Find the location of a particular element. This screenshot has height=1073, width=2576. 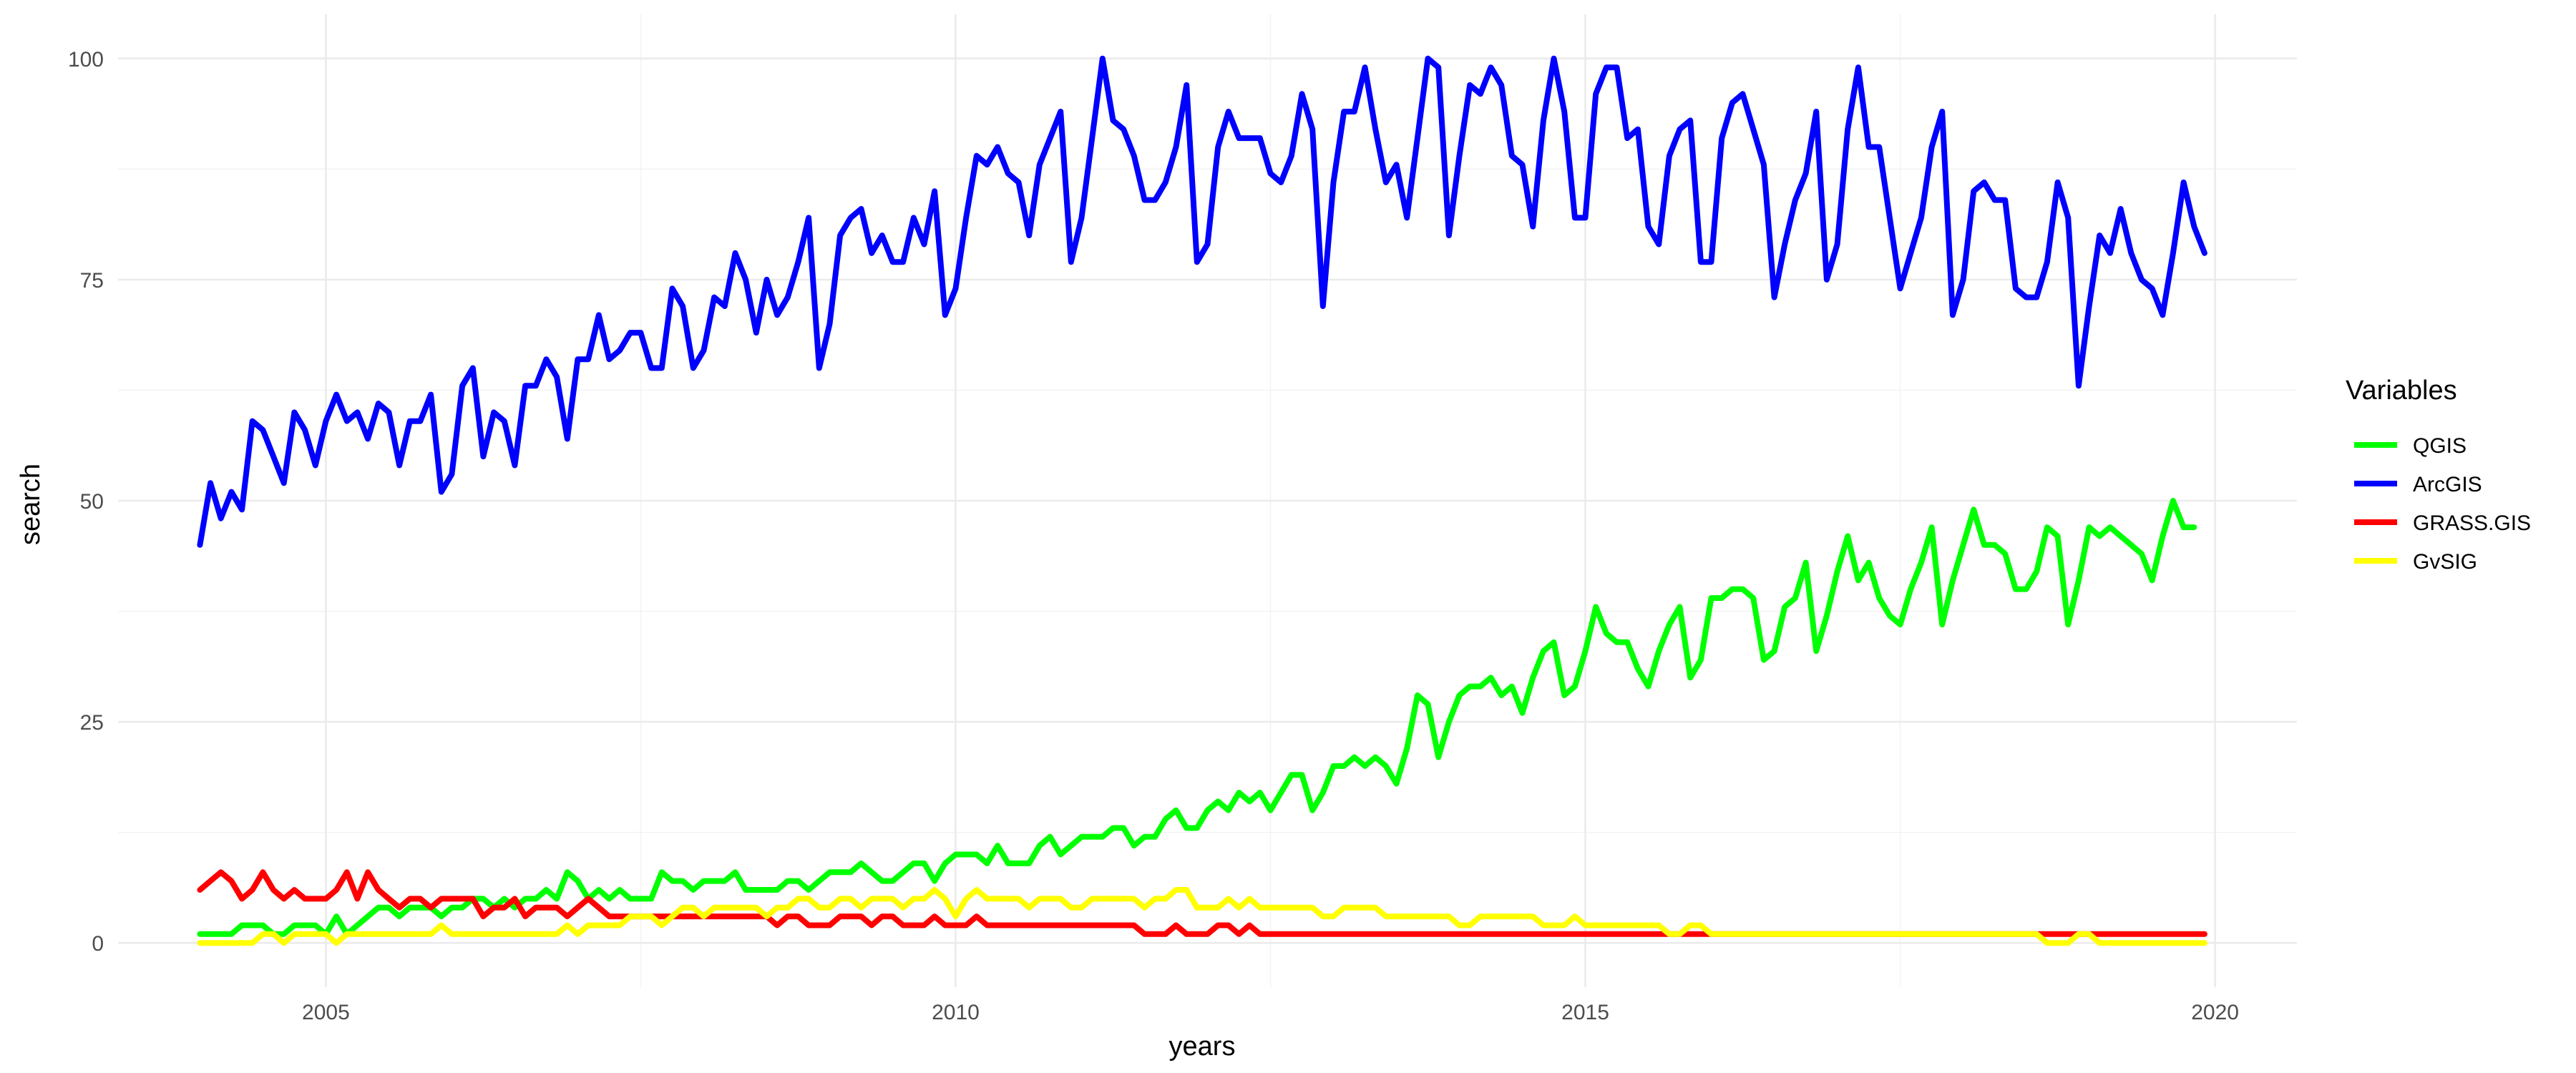

y-tick-label: 25 is located at coordinates (92, 723).